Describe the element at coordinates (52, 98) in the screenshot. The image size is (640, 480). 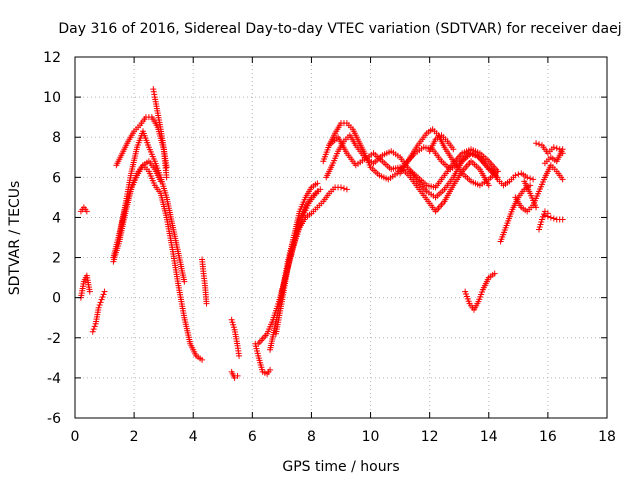
I see `y-tick-label: 10` at that location.